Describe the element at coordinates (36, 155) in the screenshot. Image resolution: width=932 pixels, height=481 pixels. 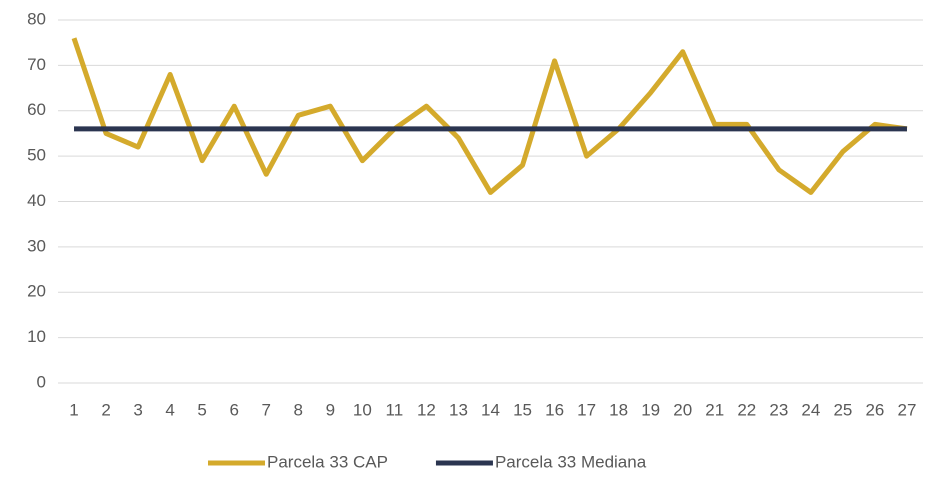
I see `y-tick-label: 50` at that location.